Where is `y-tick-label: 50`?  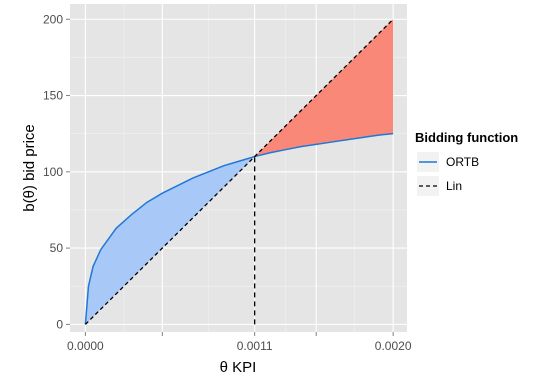 y-tick-label: 50 is located at coordinates (57, 248).